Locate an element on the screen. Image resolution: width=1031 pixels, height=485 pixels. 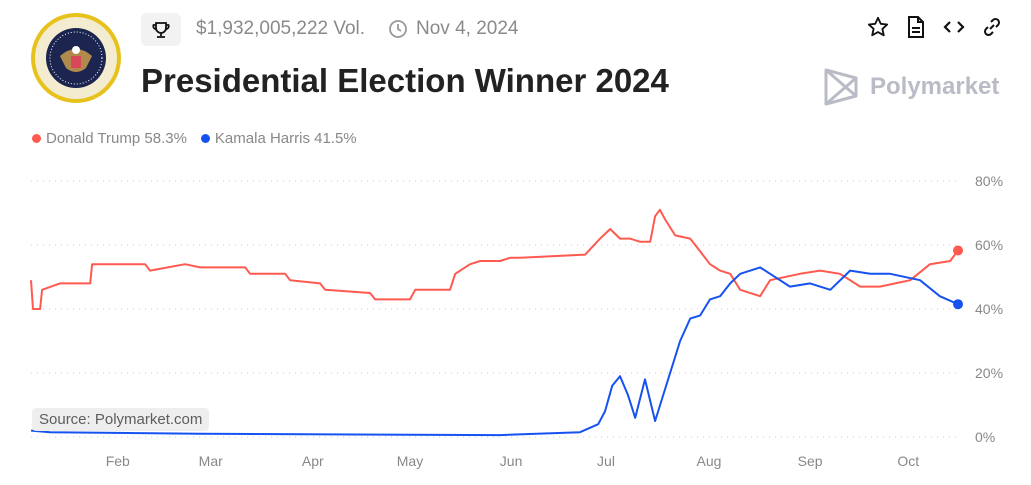
brand-name: Polymarket is located at coordinates (935, 86).